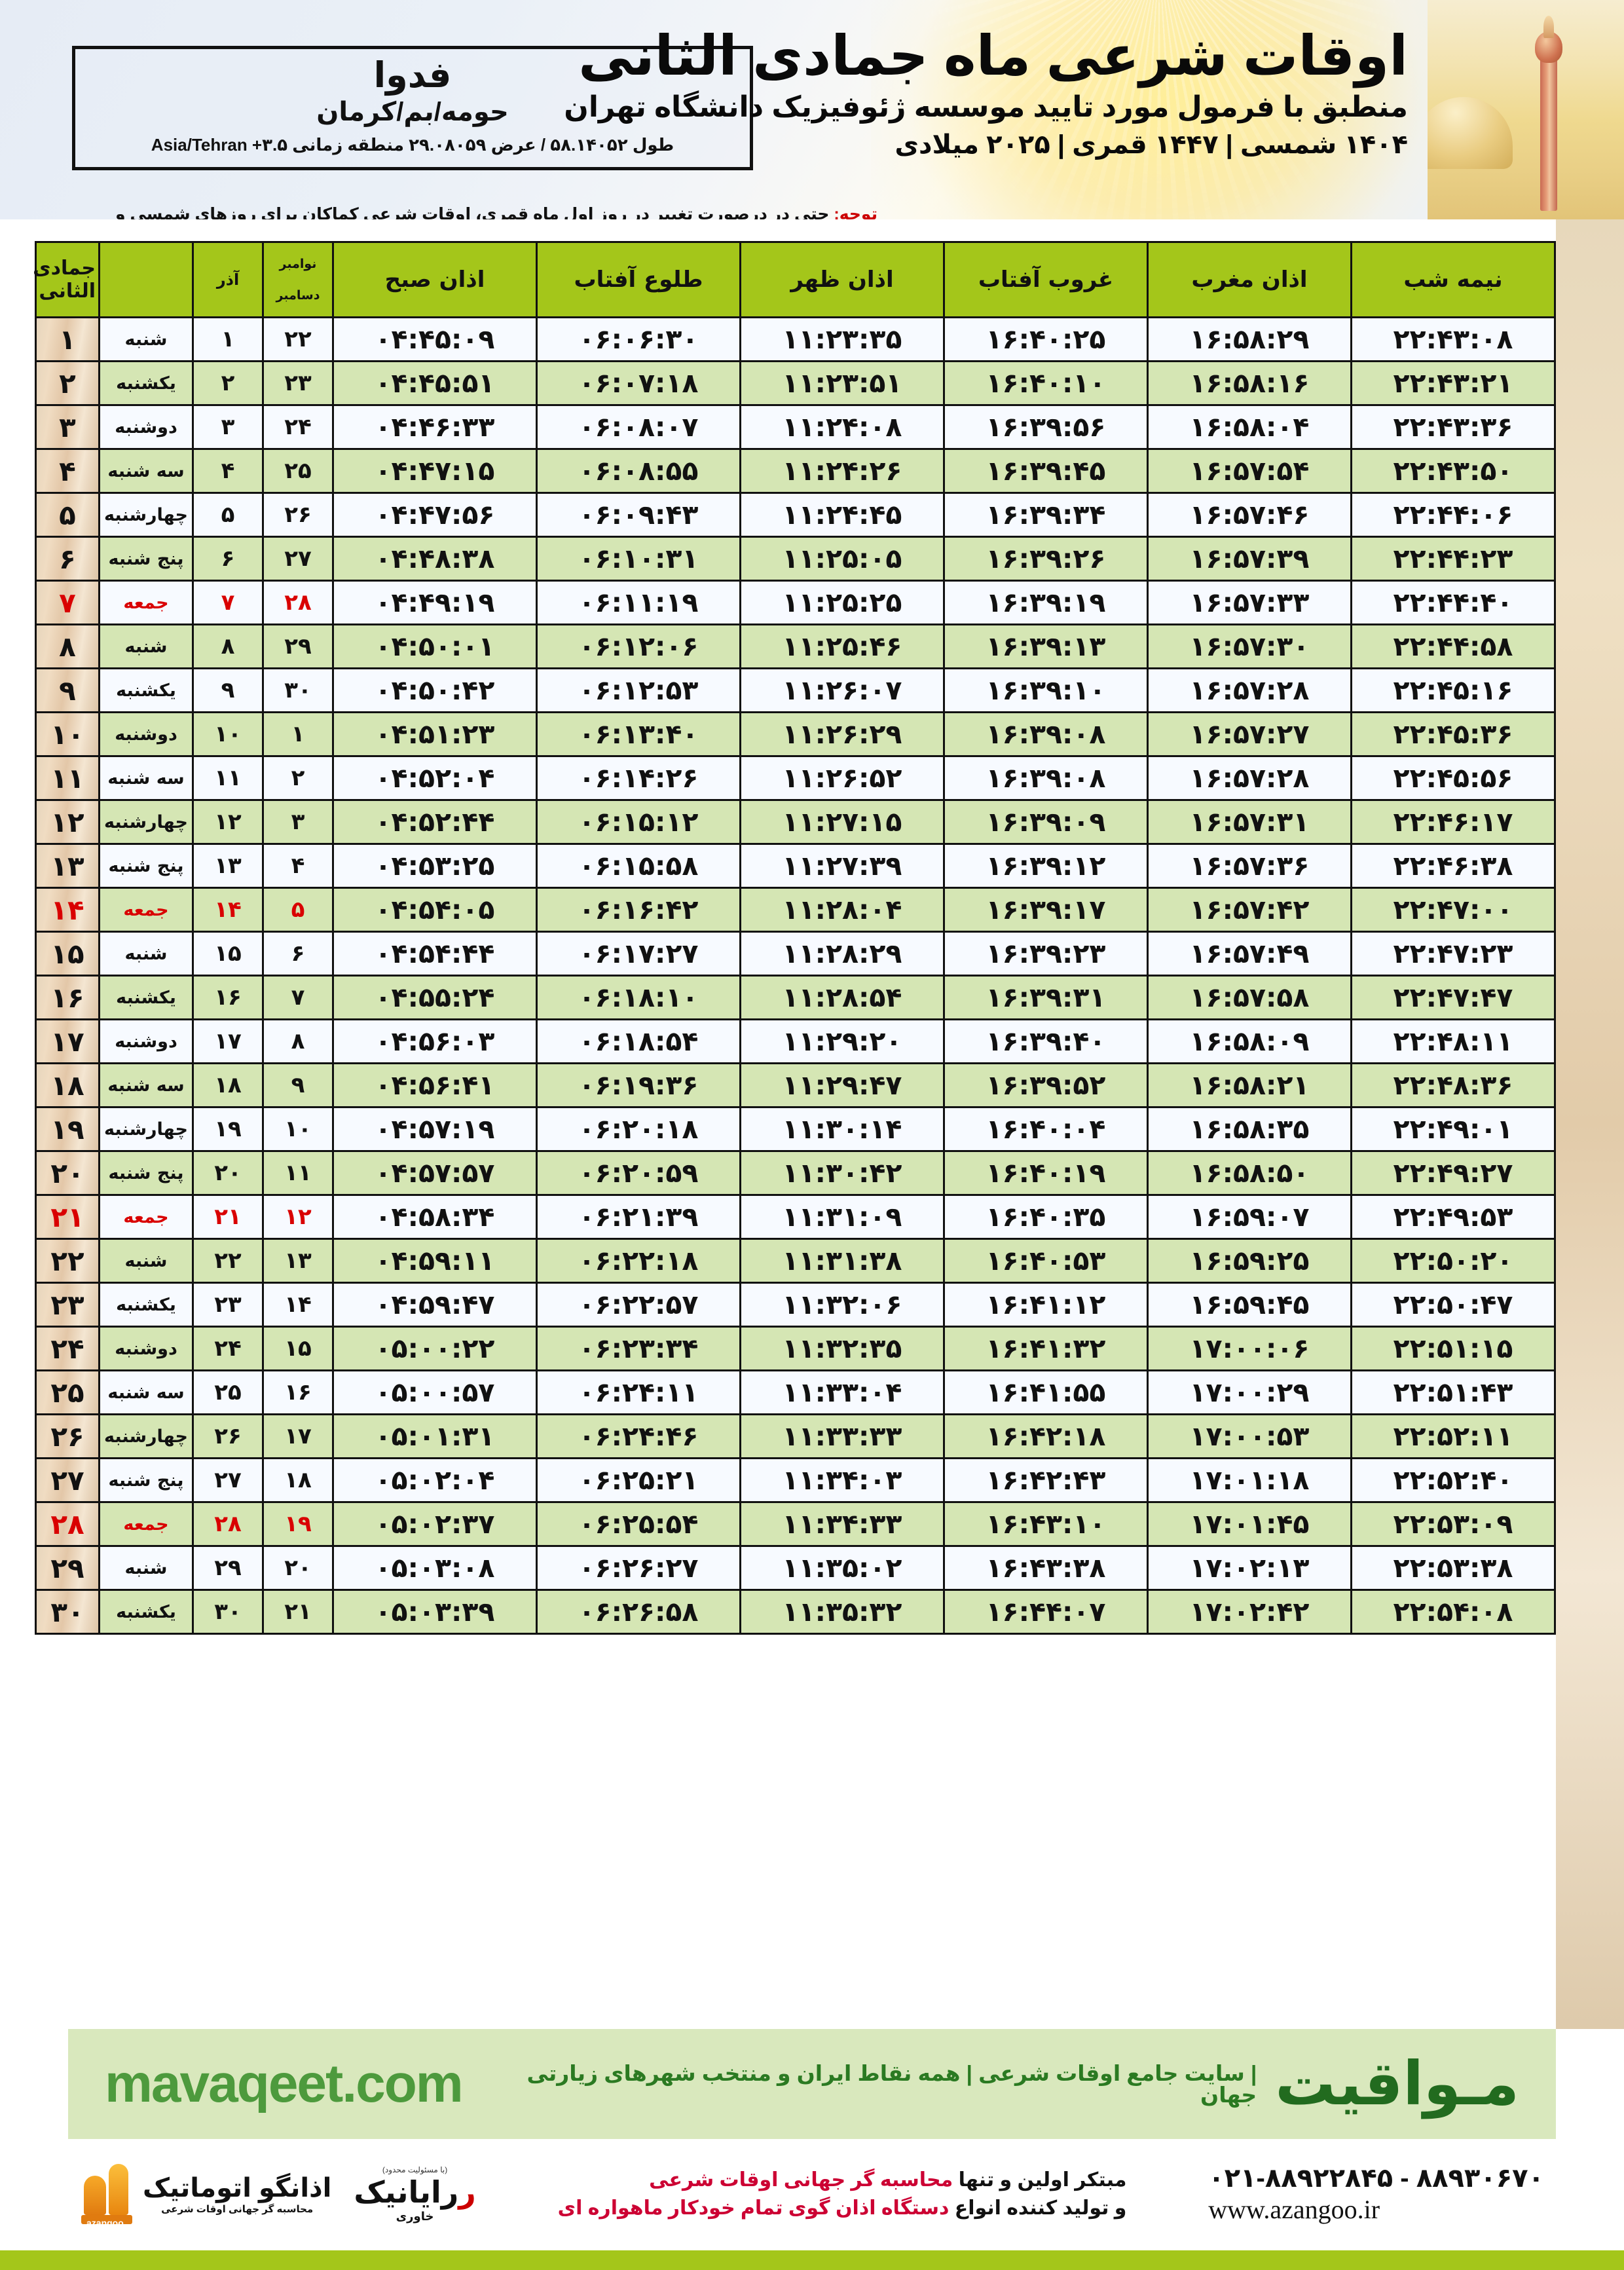 The image size is (1624, 2270). What do you see at coordinates (298, 427) in the screenshot?
I see `cell-gregorian-day: ۲۴` at bounding box center [298, 427].